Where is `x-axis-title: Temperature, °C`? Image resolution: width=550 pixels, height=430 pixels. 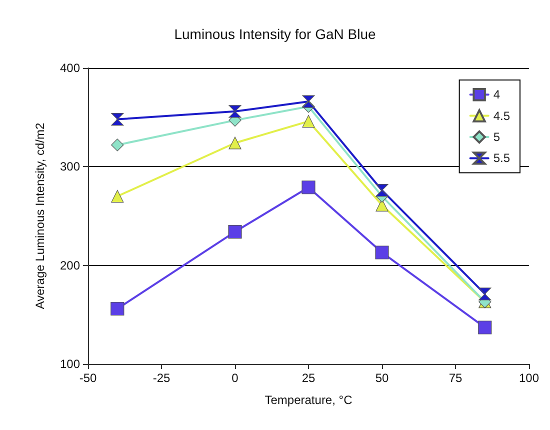 x-axis-title: Temperature, °C is located at coordinates (308, 400).